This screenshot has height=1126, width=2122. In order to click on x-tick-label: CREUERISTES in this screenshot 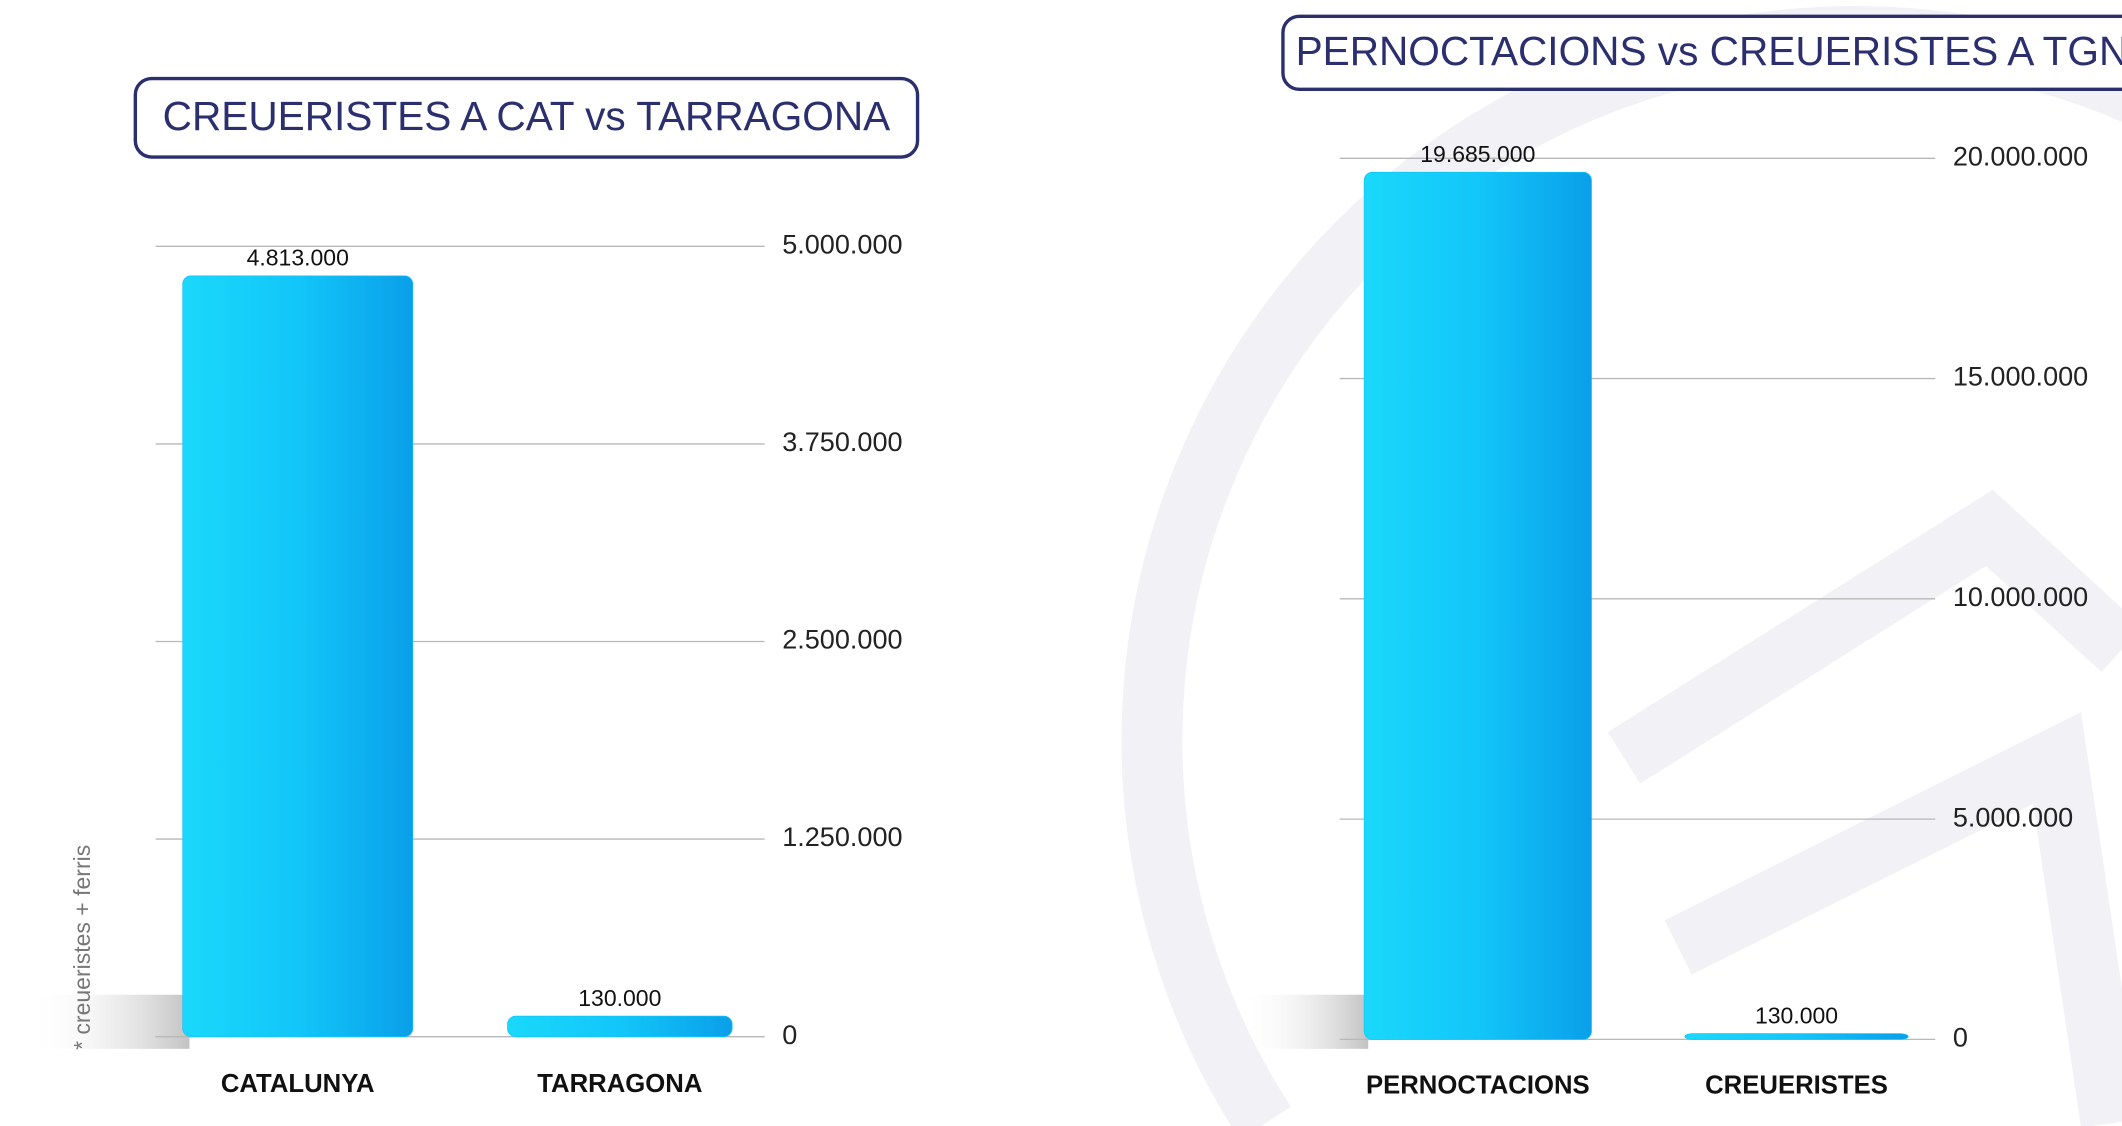, I will do `click(1796, 1086)`.